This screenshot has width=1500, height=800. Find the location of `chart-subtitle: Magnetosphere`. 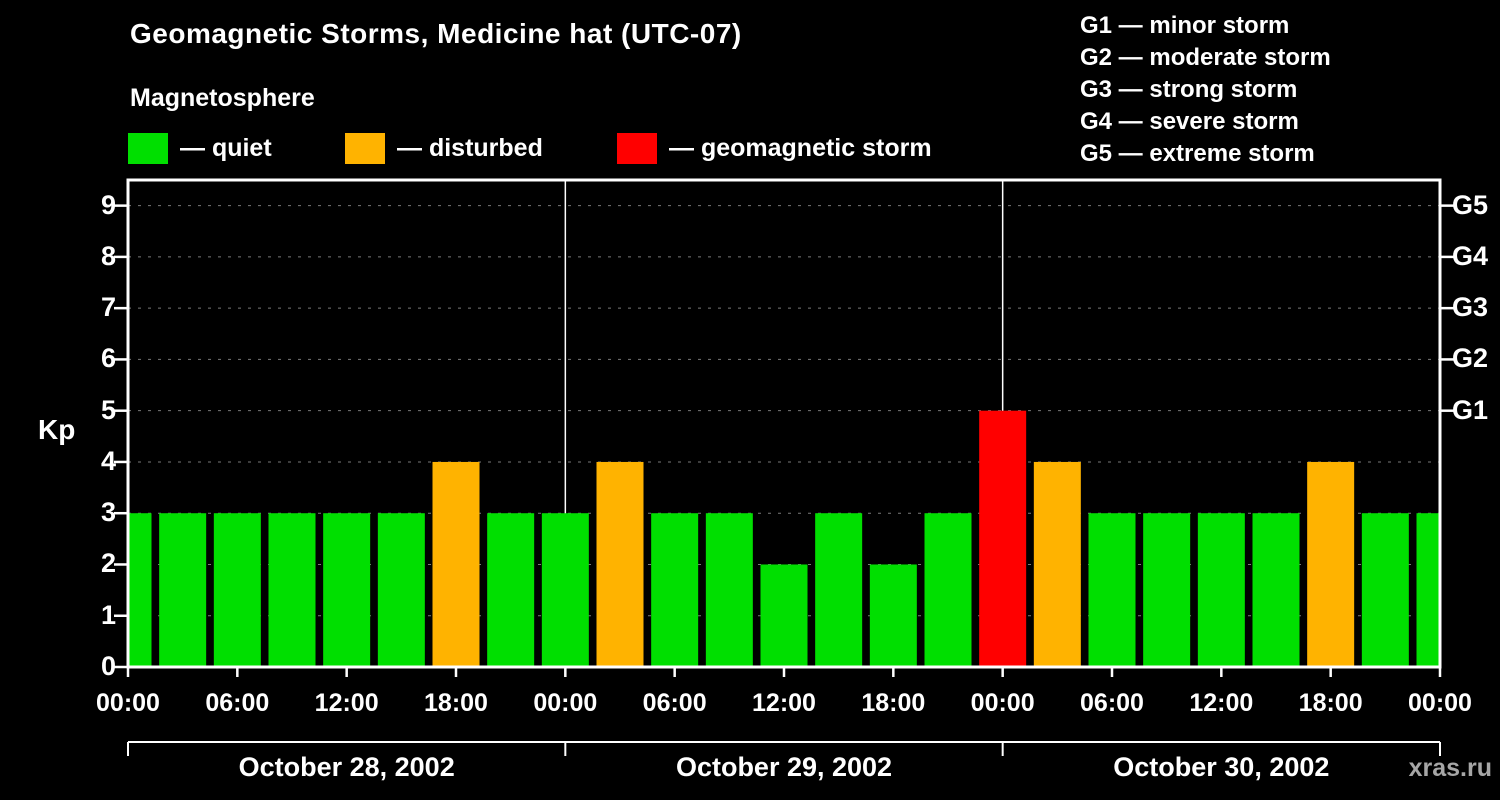

chart-subtitle: Magnetosphere is located at coordinates (222, 98).